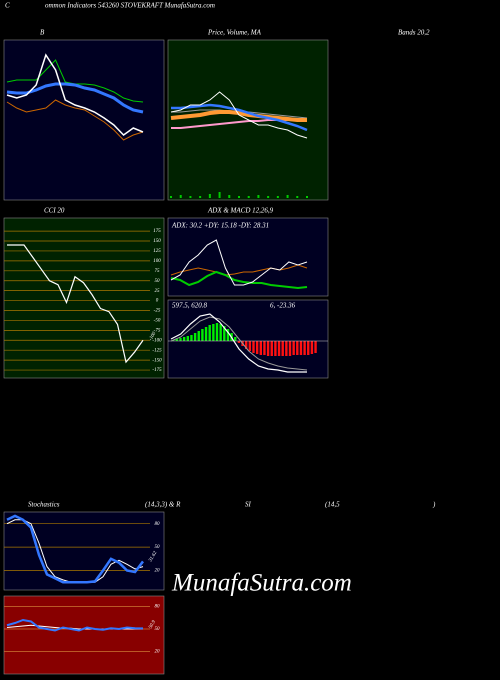 This screenshot has height=680, width=500. Describe the element at coordinates (152, 624) in the screenshot. I see `value-label: 50.9` at that location.